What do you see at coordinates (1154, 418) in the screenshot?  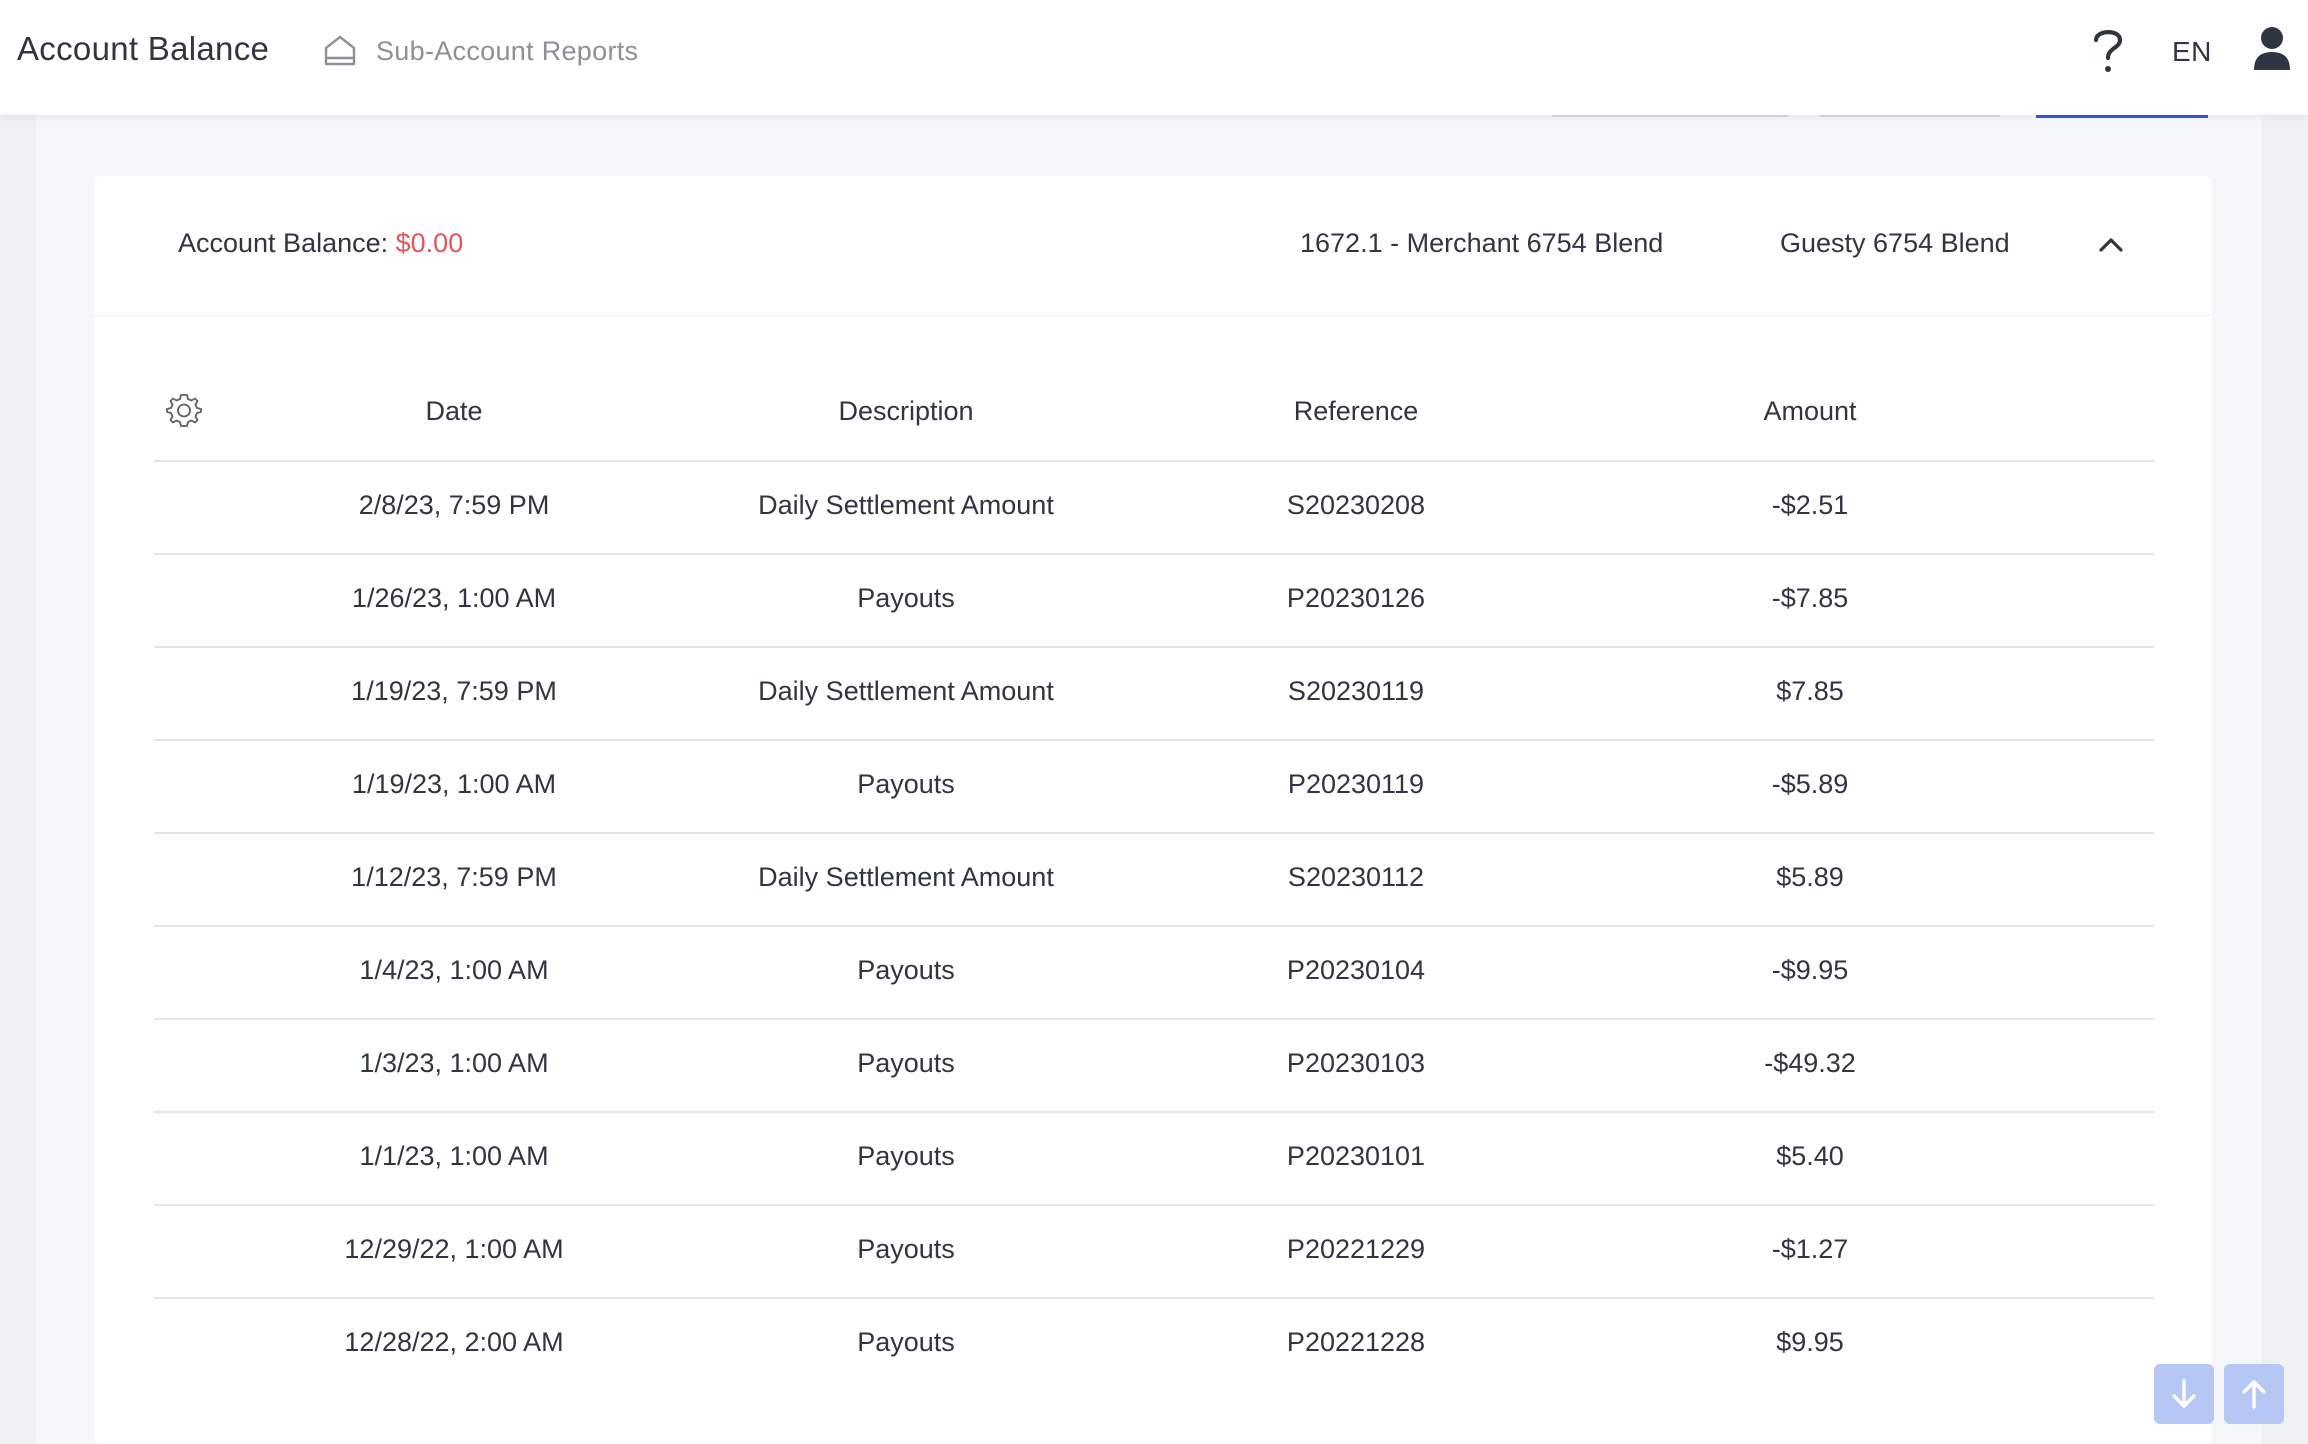 I see `table-header: Date Description Reference Amount` at bounding box center [1154, 418].